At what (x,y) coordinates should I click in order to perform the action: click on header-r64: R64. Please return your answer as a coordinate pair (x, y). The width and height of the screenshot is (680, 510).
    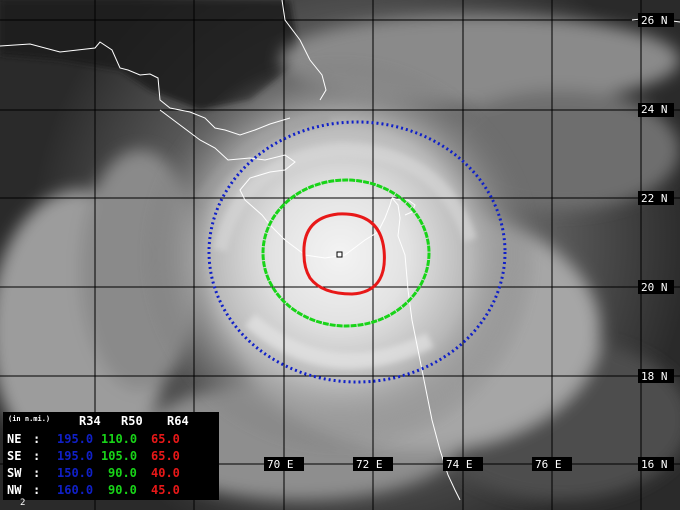
    Looking at the image, I should click on (178, 421).